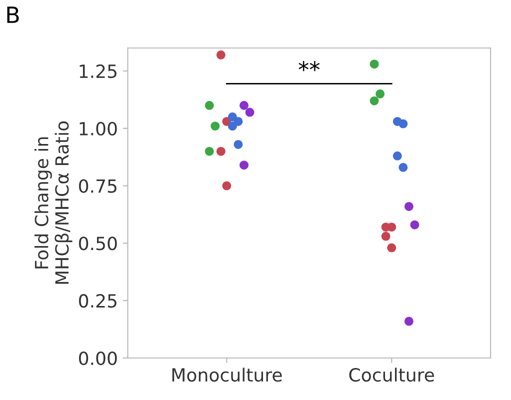  What do you see at coordinates (391, 375) in the screenshot?
I see `x-tick-label: Coculture` at bounding box center [391, 375].